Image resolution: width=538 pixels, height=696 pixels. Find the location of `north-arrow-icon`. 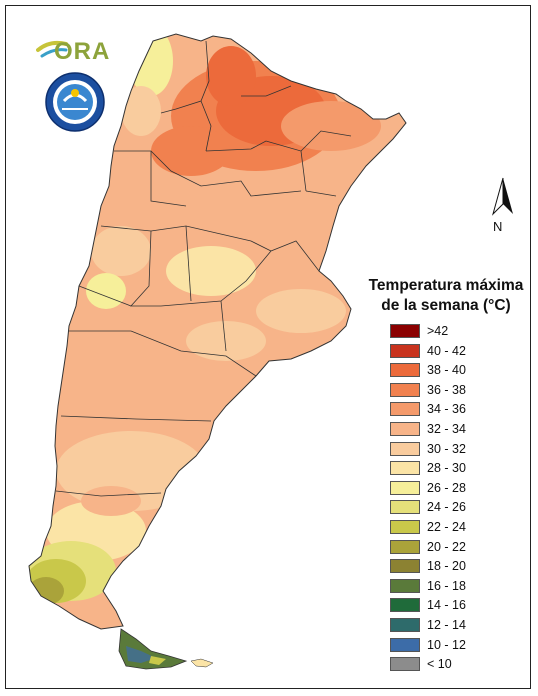

north-arrow-icon is located at coordinates (503, 207).